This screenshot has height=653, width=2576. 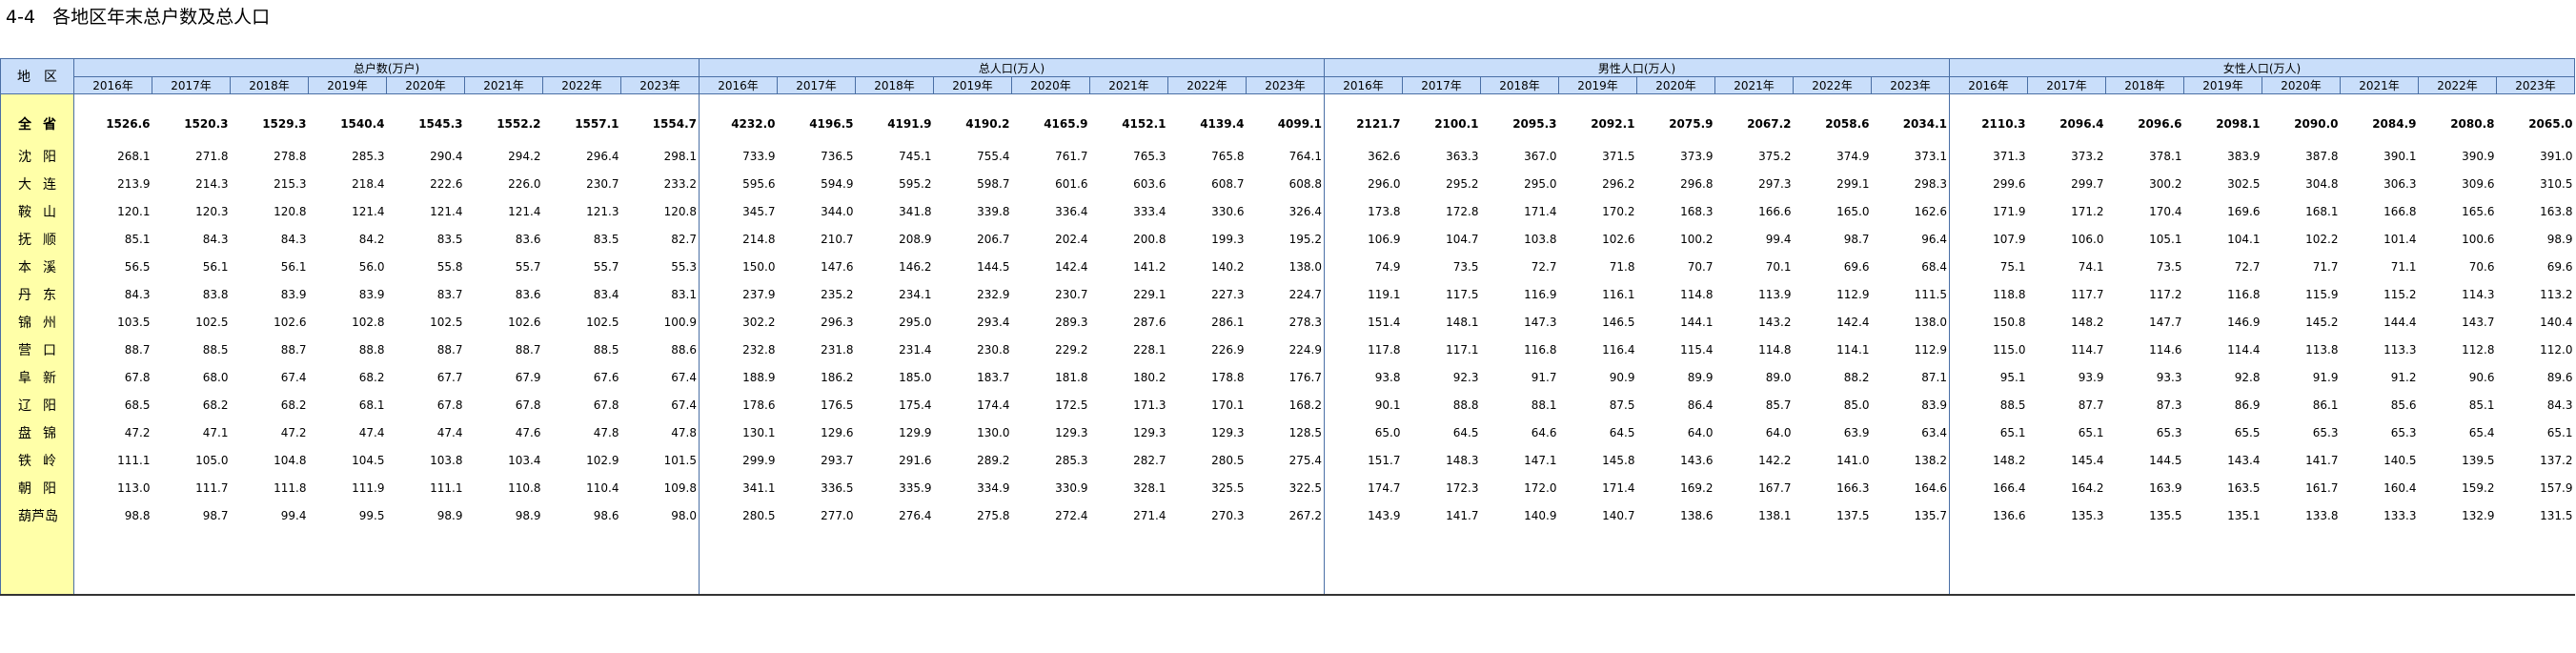 I want to click on value-cell: 83.9, so click(x=371, y=294).